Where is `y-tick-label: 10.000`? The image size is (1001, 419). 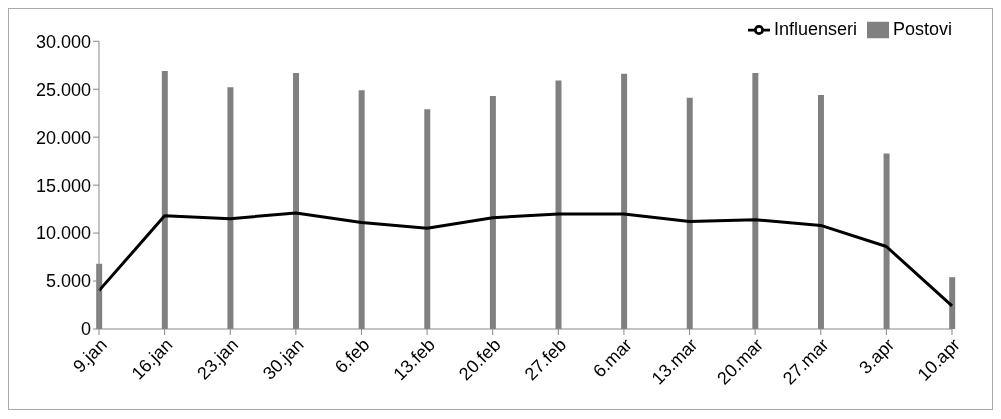 y-tick-label: 10.000 is located at coordinates (63, 233).